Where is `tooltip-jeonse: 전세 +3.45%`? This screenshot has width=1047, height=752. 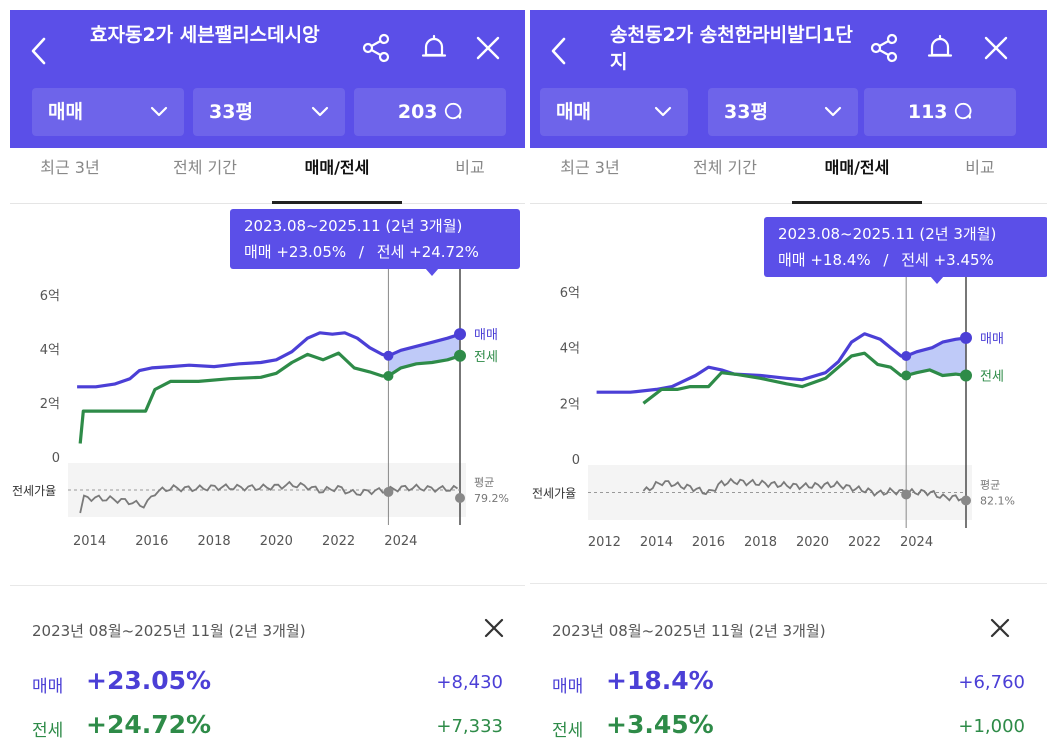
tooltip-jeonse: 전세 +3.45% is located at coordinates (947, 260).